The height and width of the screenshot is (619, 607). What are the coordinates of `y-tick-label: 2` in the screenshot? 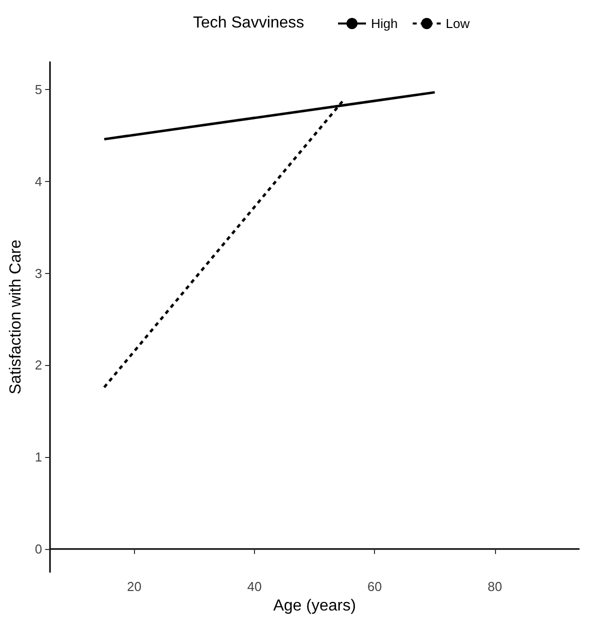 It's located at (38, 365).